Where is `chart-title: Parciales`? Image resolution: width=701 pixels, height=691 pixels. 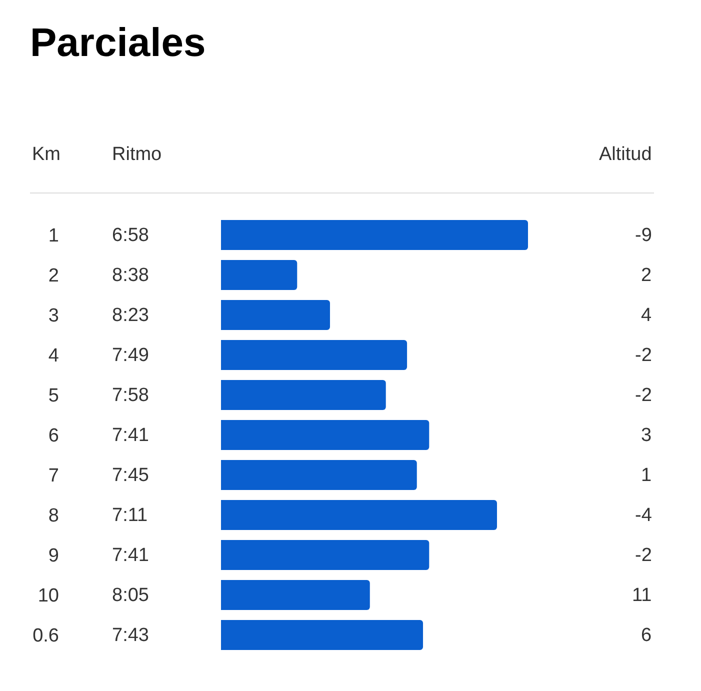 chart-title: Parciales is located at coordinates (118, 43).